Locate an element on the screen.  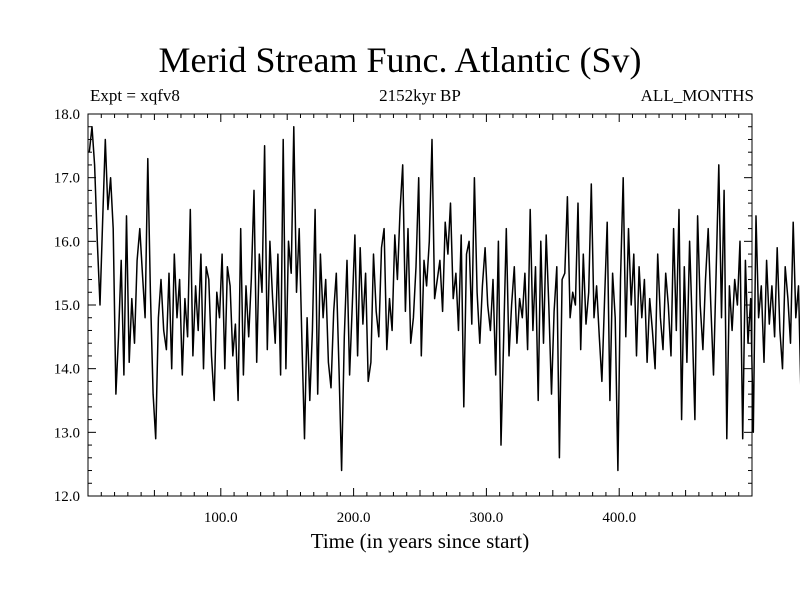
months-label: ALL_MONTHS is located at coordinates (697, 95).